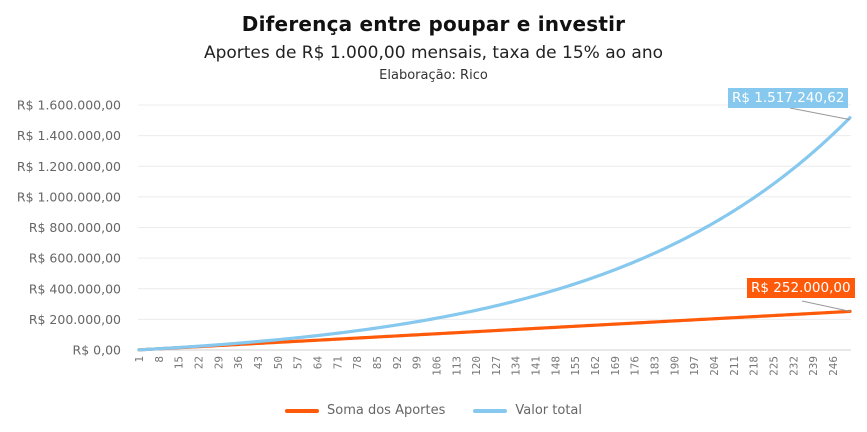 The width and height of the screenshot is (867, 432). I want to click on x-tick-label: 183, so click(655, 366).